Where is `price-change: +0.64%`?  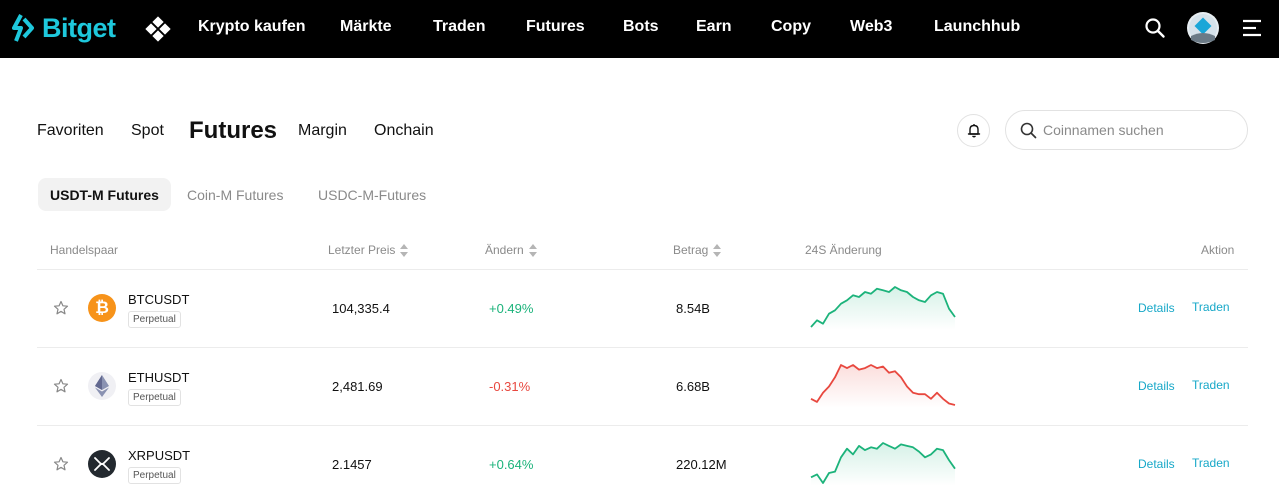
price-change: +0.64% is located at coordinates (511, 464).